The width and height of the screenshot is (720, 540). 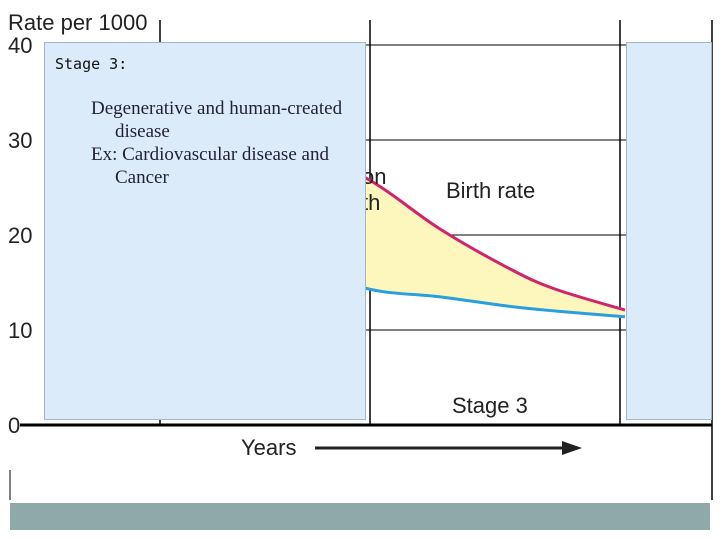 What do you see at coordinates (669, 231) in the screenshot?
I see `right-overlay-panel` at bounding box center [669, 231].